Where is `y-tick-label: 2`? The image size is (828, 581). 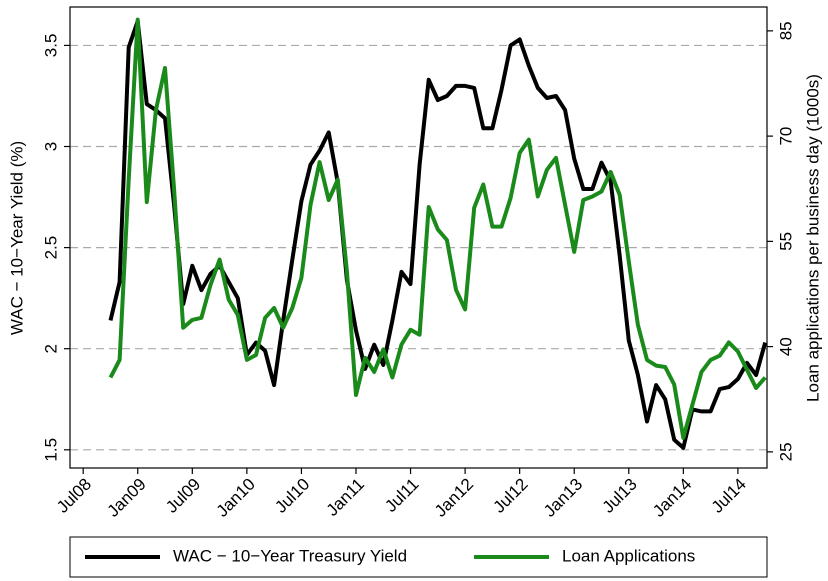 y-tick-label: 2 is located at coordinates (50, 348).